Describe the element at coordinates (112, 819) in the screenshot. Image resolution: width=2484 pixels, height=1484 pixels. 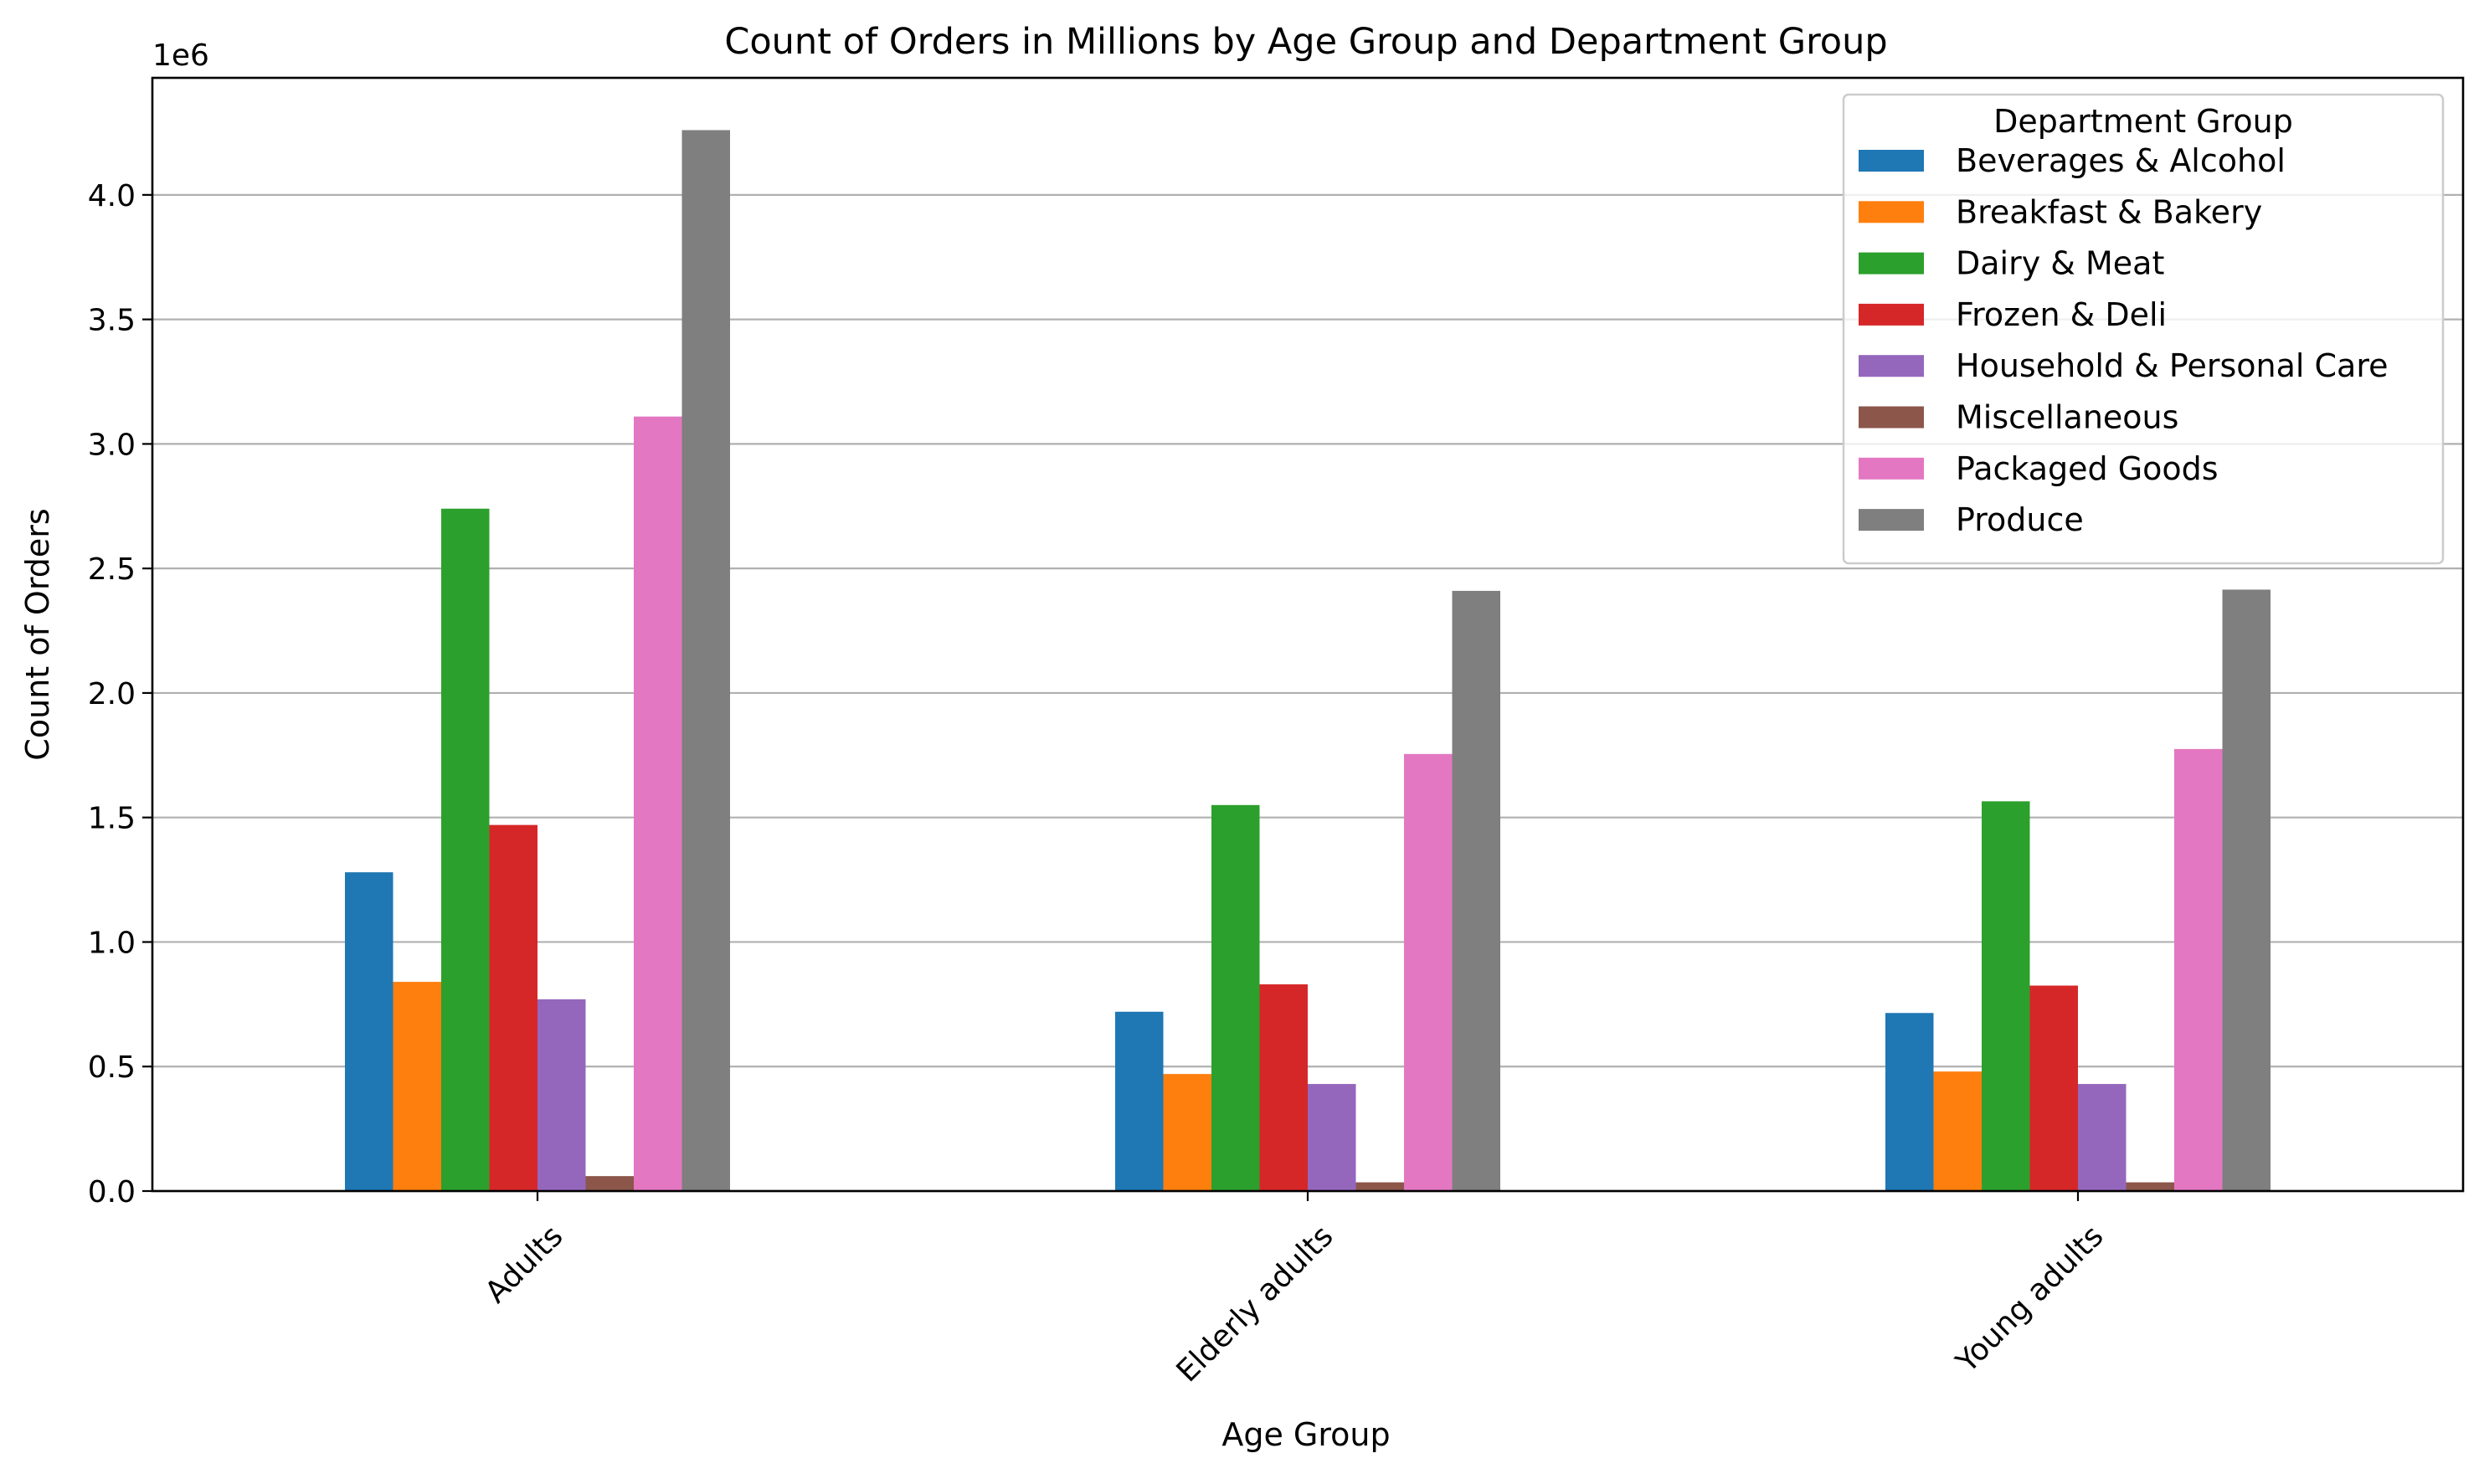
I see `y-tick-label: 1.5` at that location.